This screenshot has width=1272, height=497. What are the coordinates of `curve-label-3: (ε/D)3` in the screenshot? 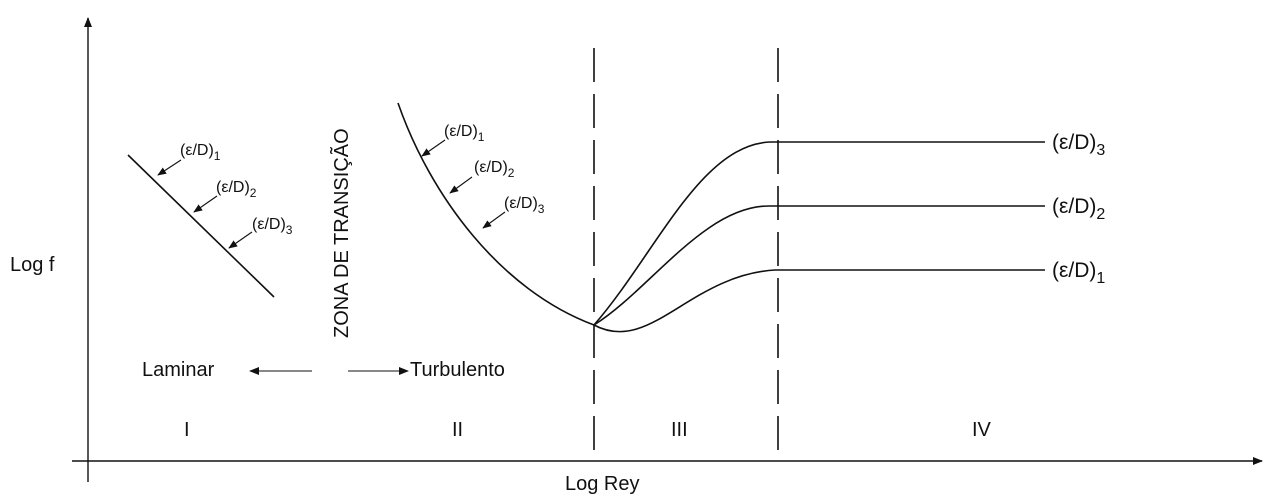 It's located at (1078, 145).